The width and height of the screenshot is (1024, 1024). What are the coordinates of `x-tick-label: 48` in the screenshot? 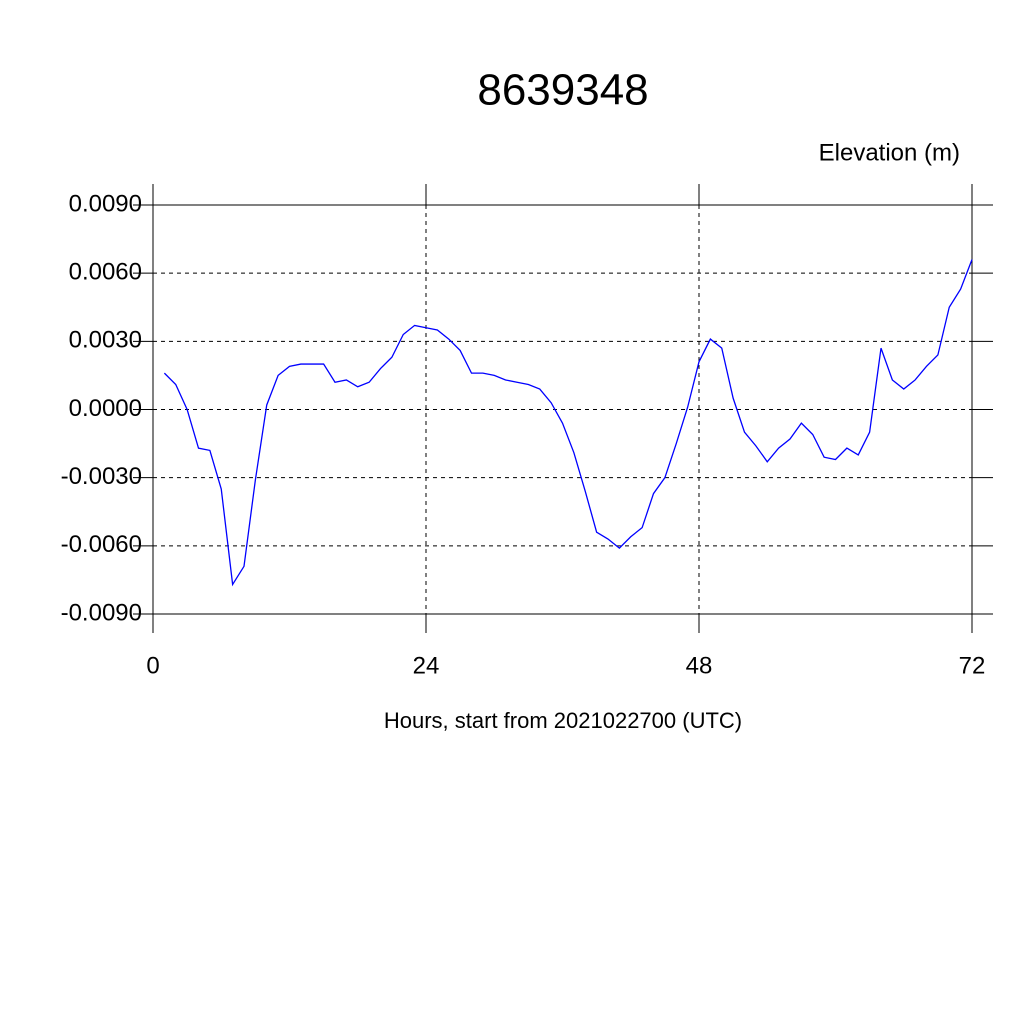 It's located at (699, 665).